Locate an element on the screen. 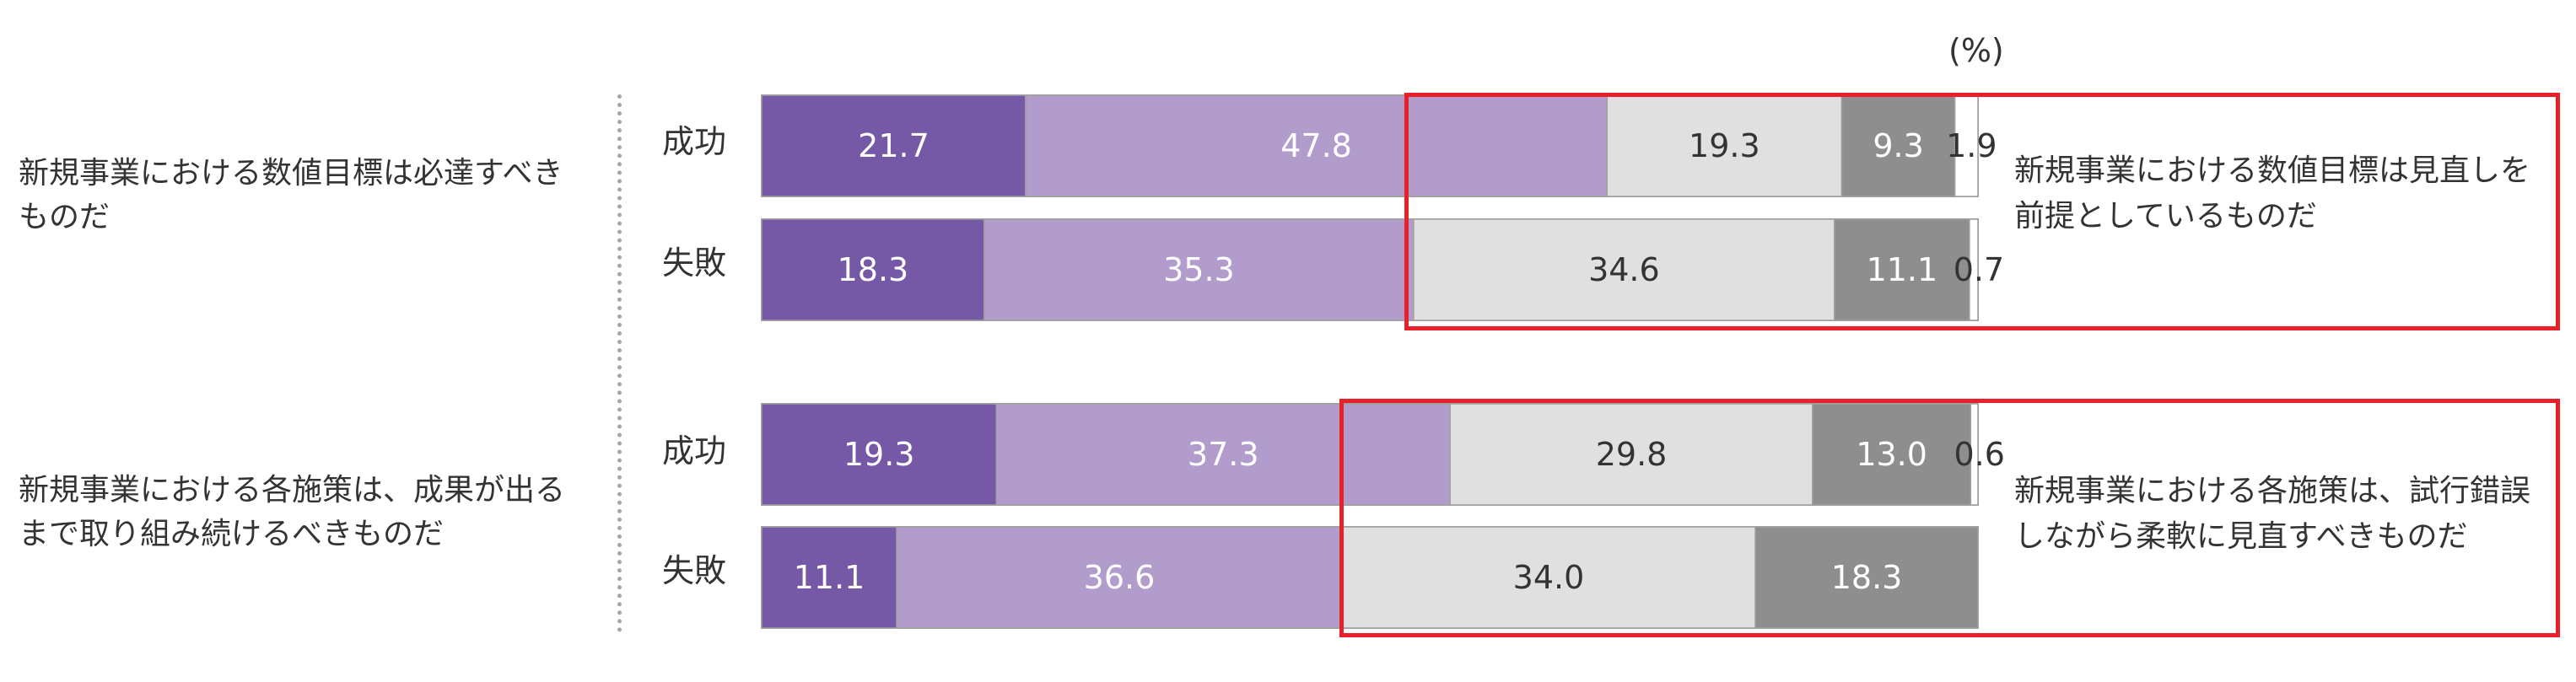 This screenshot has height=682, width=2576. data-label: 21.7 is located at coordinates (894, 145).